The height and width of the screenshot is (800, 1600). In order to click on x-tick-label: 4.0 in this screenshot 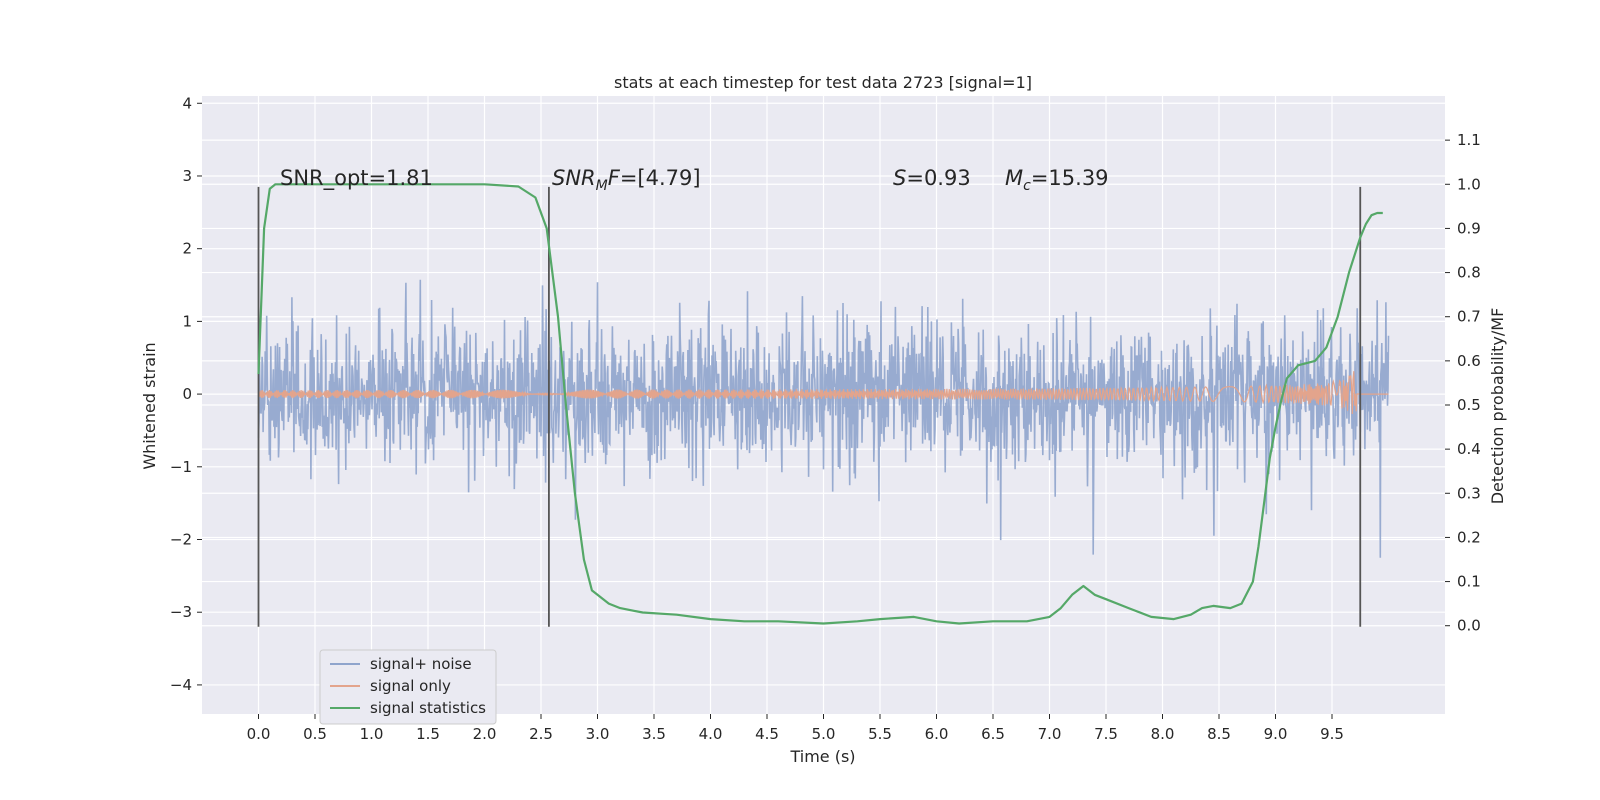, I will do `click(711, 734)`.